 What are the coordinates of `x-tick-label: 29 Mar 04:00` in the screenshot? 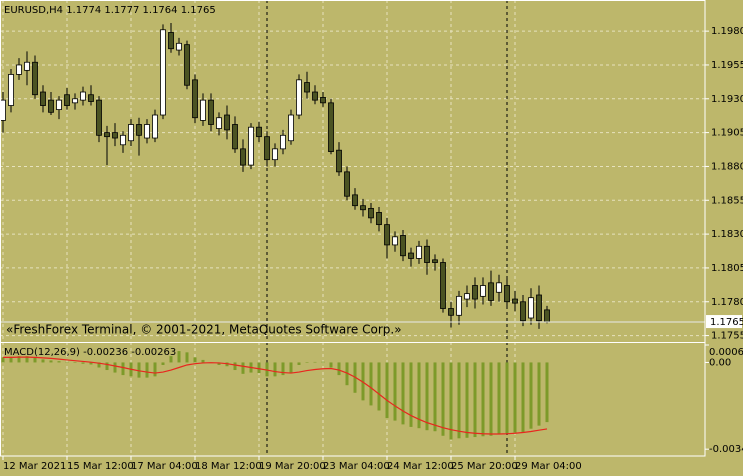 It's located at (548, 466).